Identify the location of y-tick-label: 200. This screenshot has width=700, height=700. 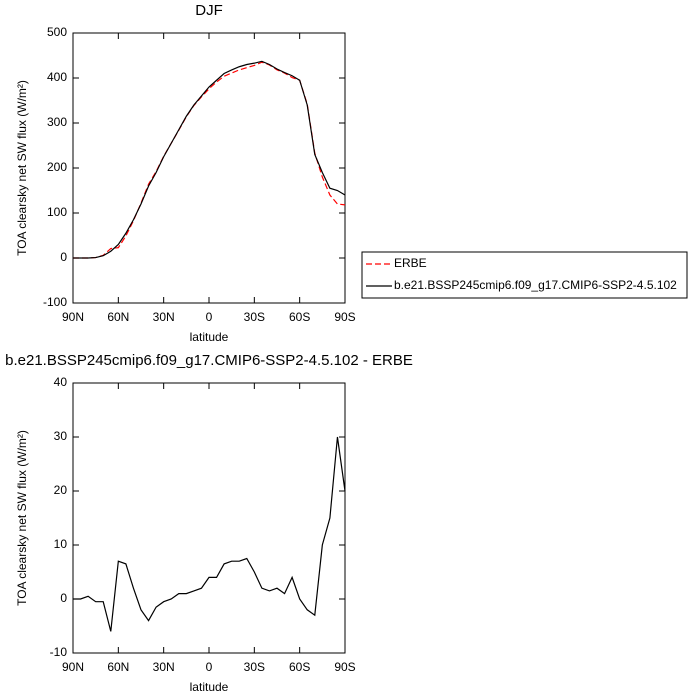
(57, 167).